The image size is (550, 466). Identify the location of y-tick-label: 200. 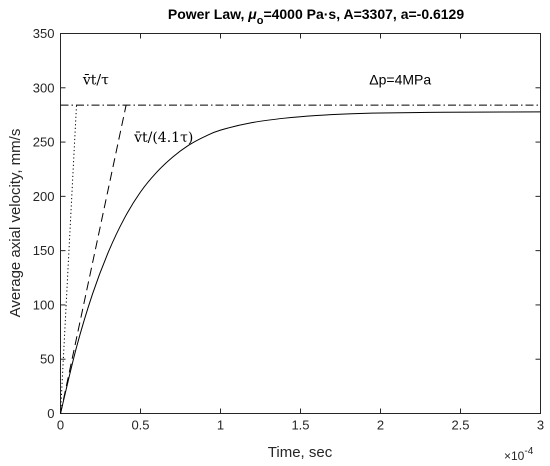
(44, 196).